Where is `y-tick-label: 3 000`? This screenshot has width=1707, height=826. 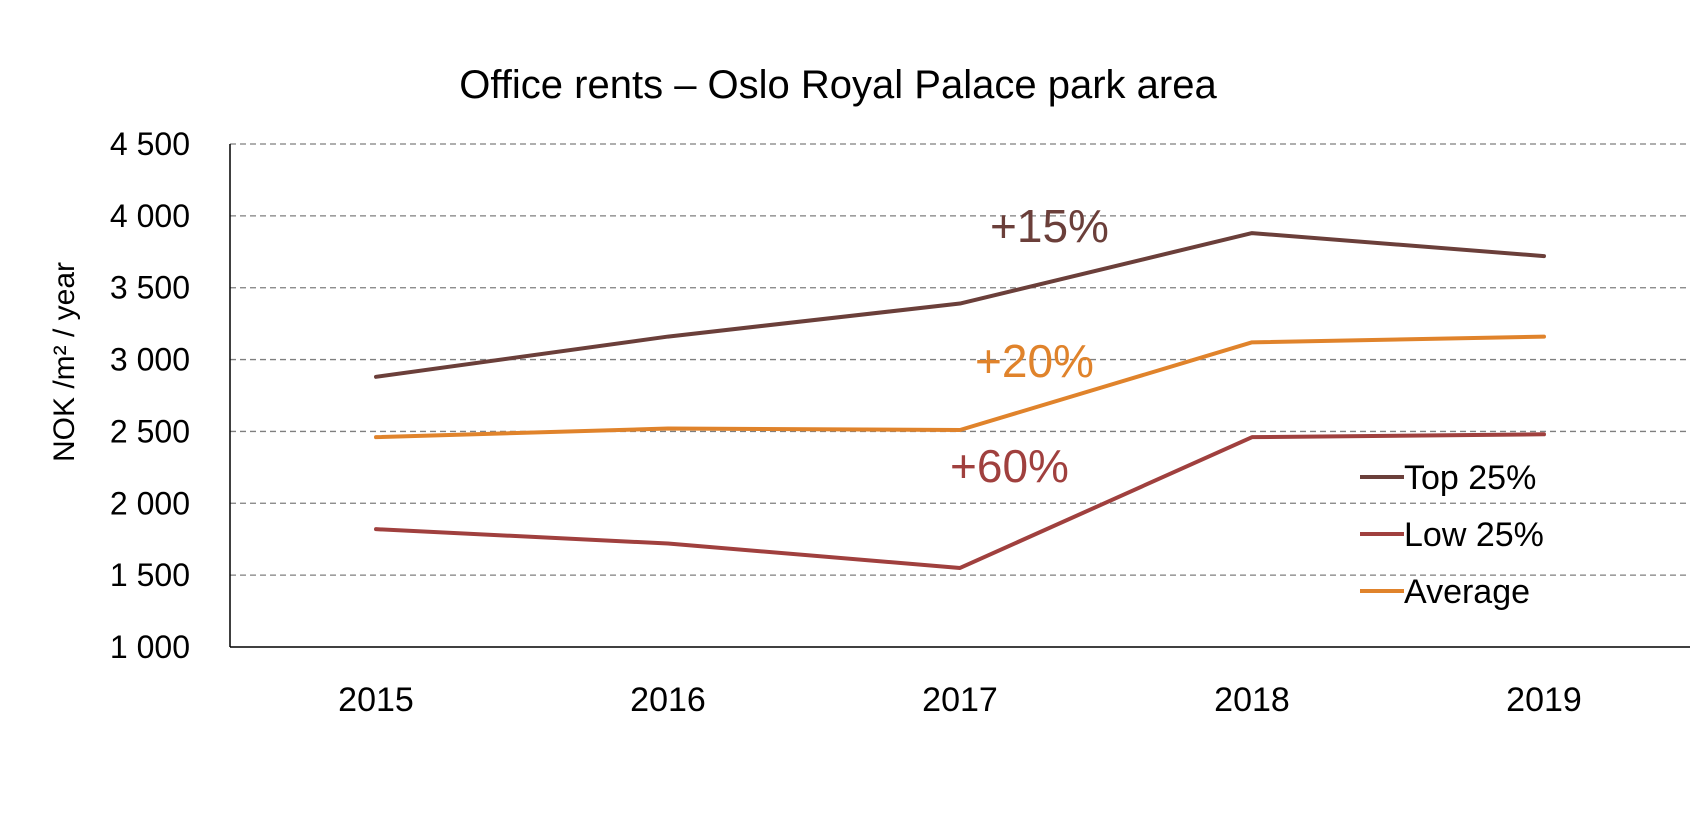
y-tick-label: 3 000 is located at coordinates (150, 360).